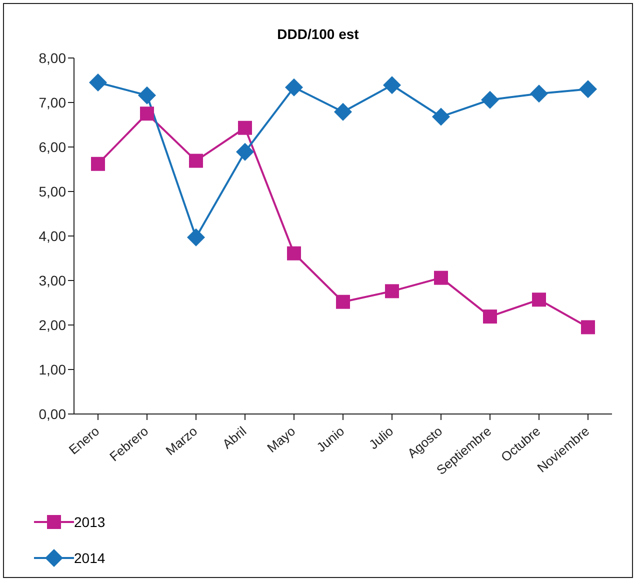 This screenshot has width=637, height=581. What do you see at coordinates (52, 146) in the screenshot?
I see `y-tick-label: 6,00` at bounding box center [52, 146].